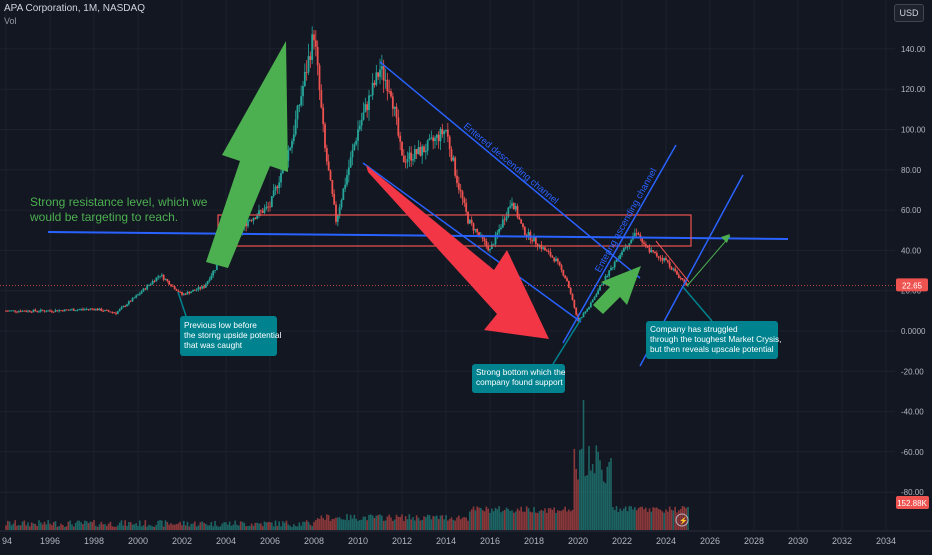 This screenshot has width=932, height=555. What do you see at coordinates (913, 331) in the screenshot?
I see `y-tick-label: 0.0000` at bounding box center [913, 331].